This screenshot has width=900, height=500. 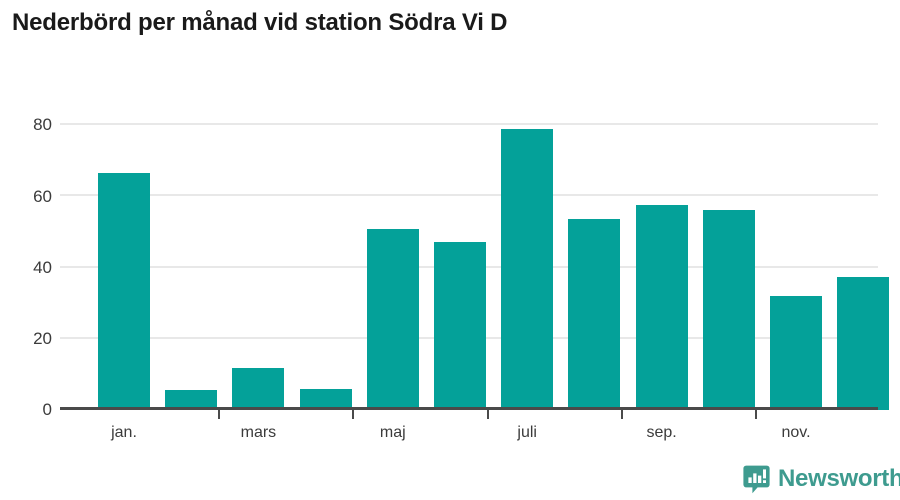 What do you see at coordinates (527, 269) in the screenshot?
I see `bar-juli` at bounding box center [527, 269].